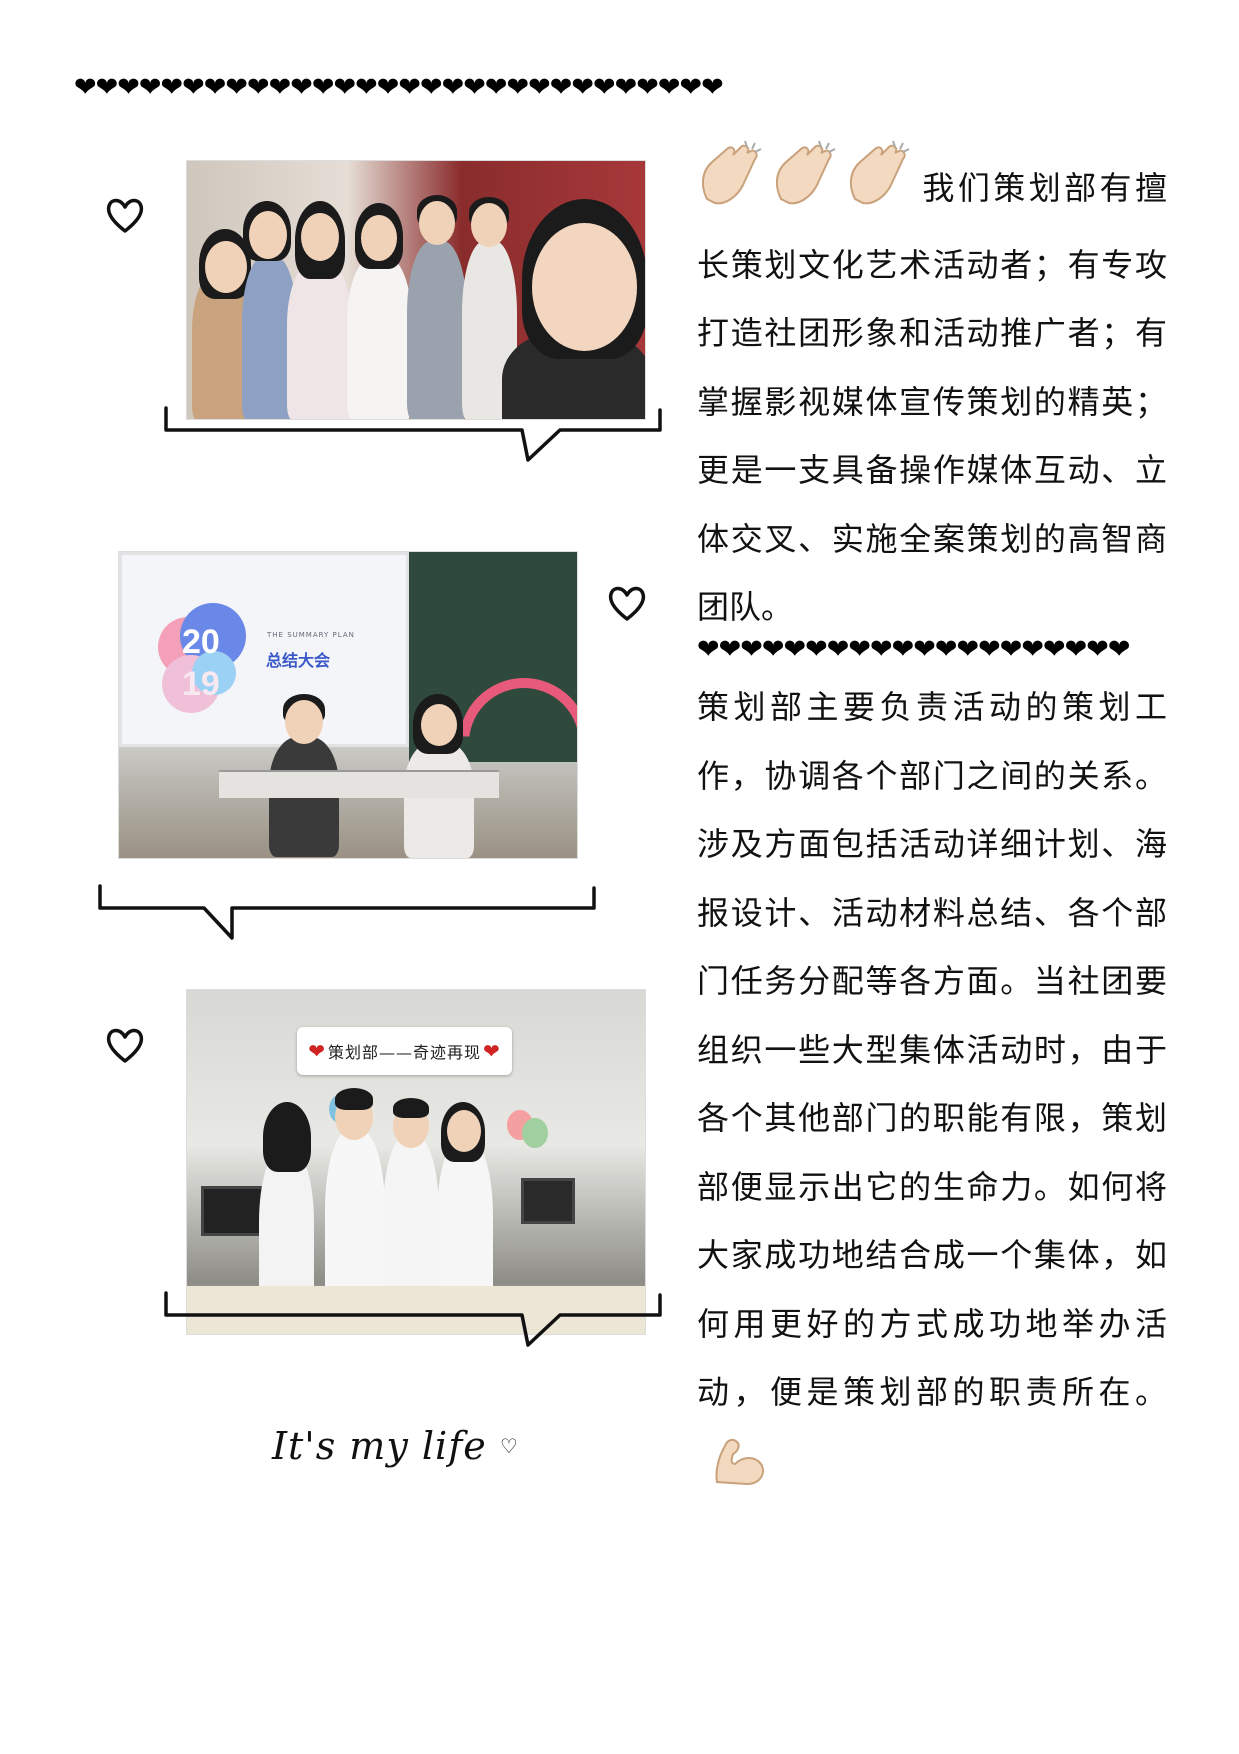 The height and width of the screenshot is (1754, 1239). Describe the element at coordinates (201, 684) in the screenshot. I see `screen-year-bottom: 19` at that location.